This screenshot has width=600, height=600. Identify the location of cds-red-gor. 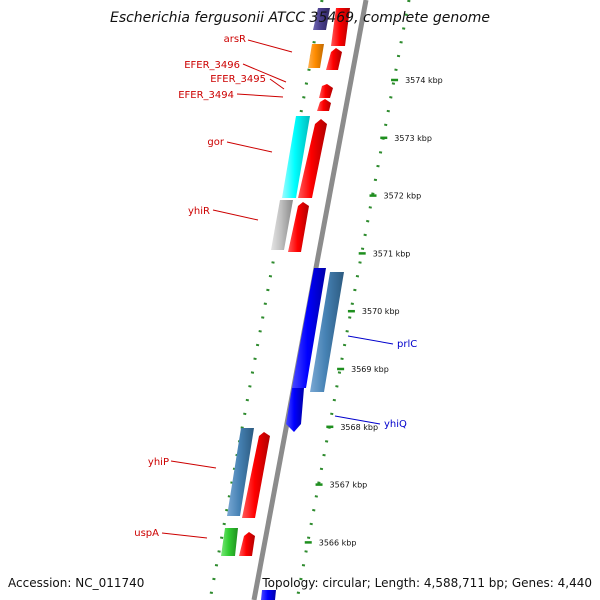
(312, 158).